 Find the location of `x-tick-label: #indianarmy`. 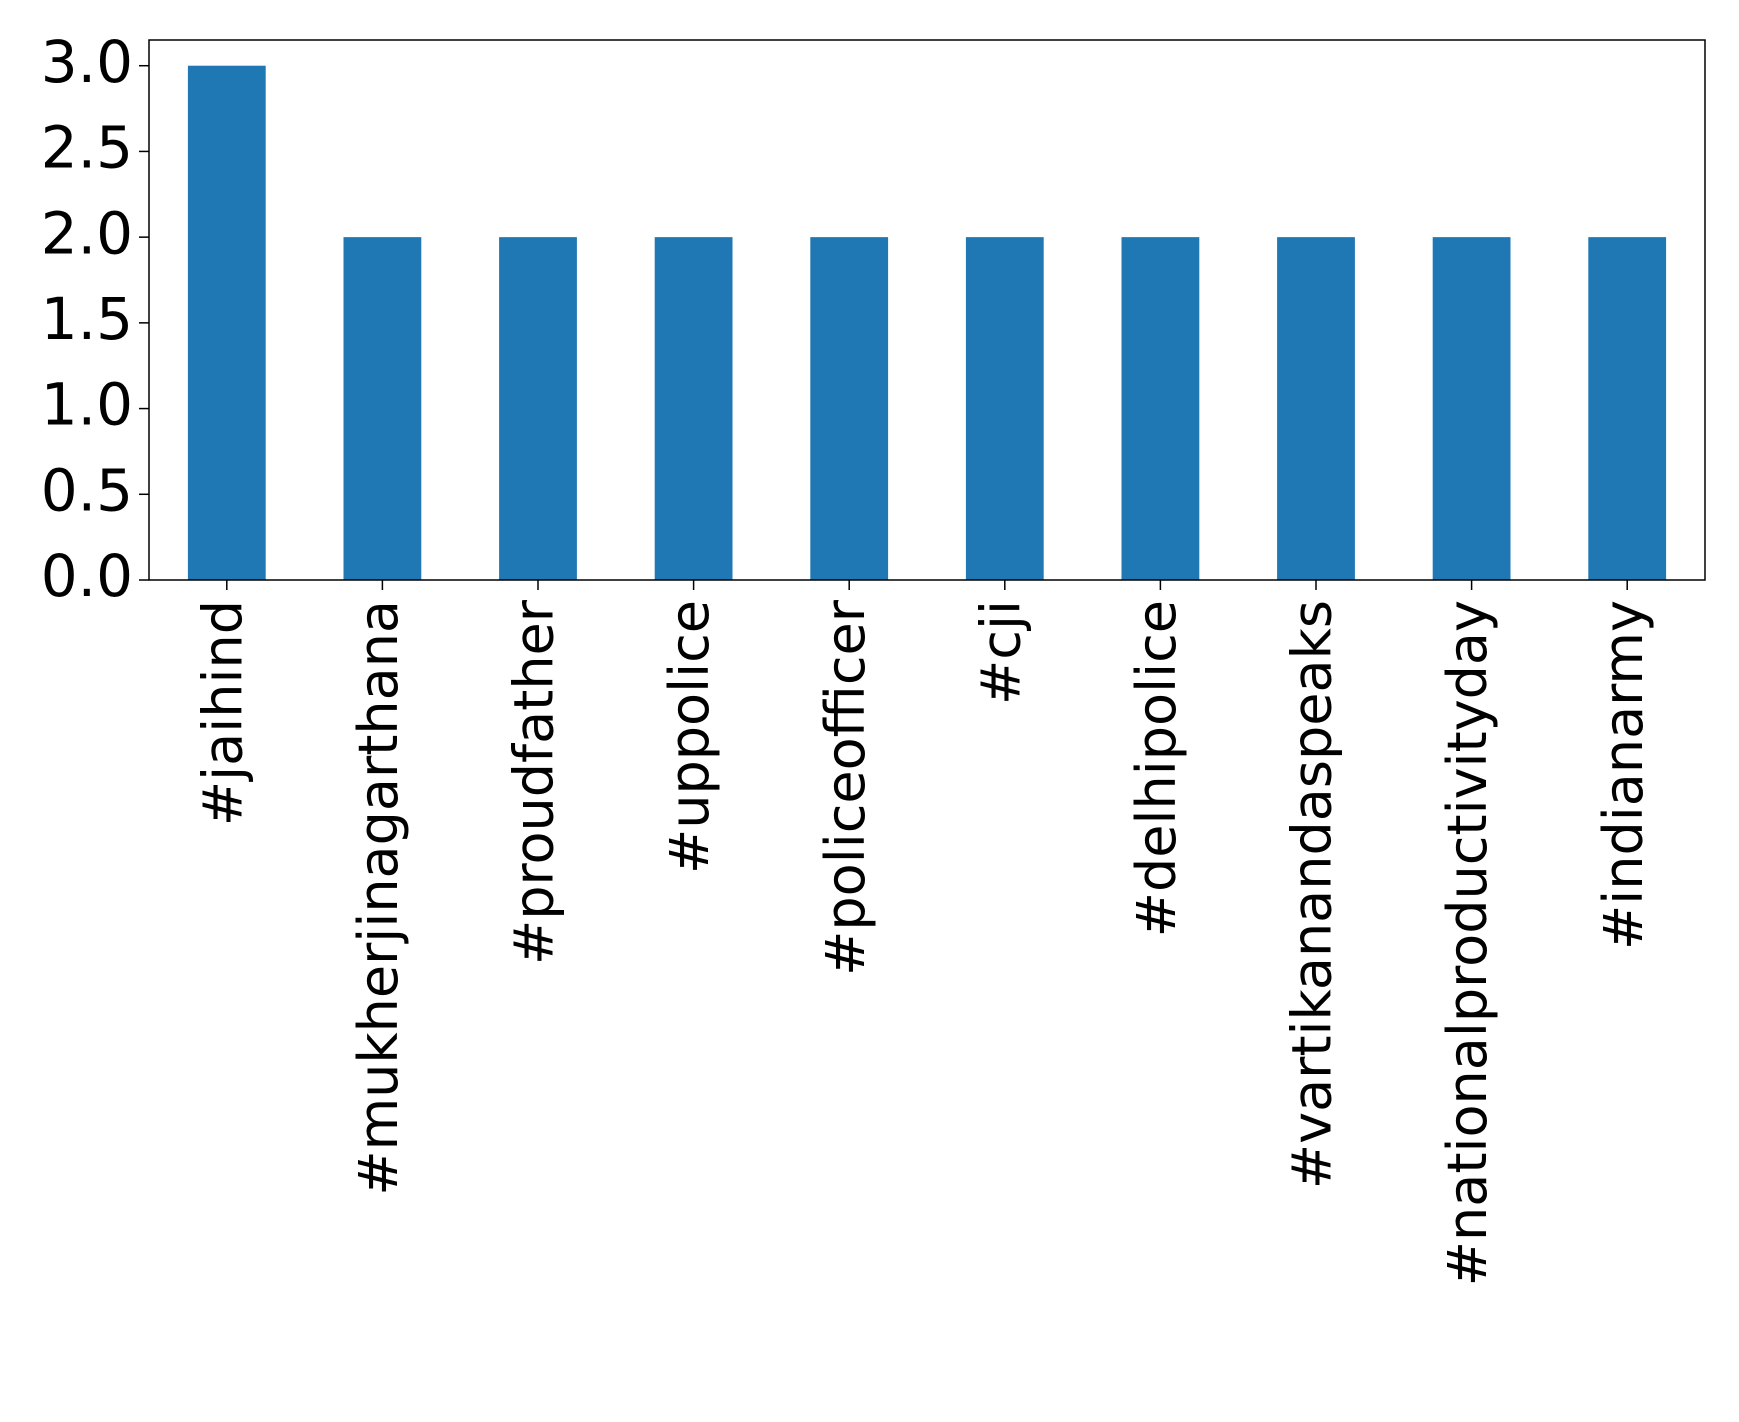

x-tick-label: #indianarmy is located at coordinates (1623, 775).